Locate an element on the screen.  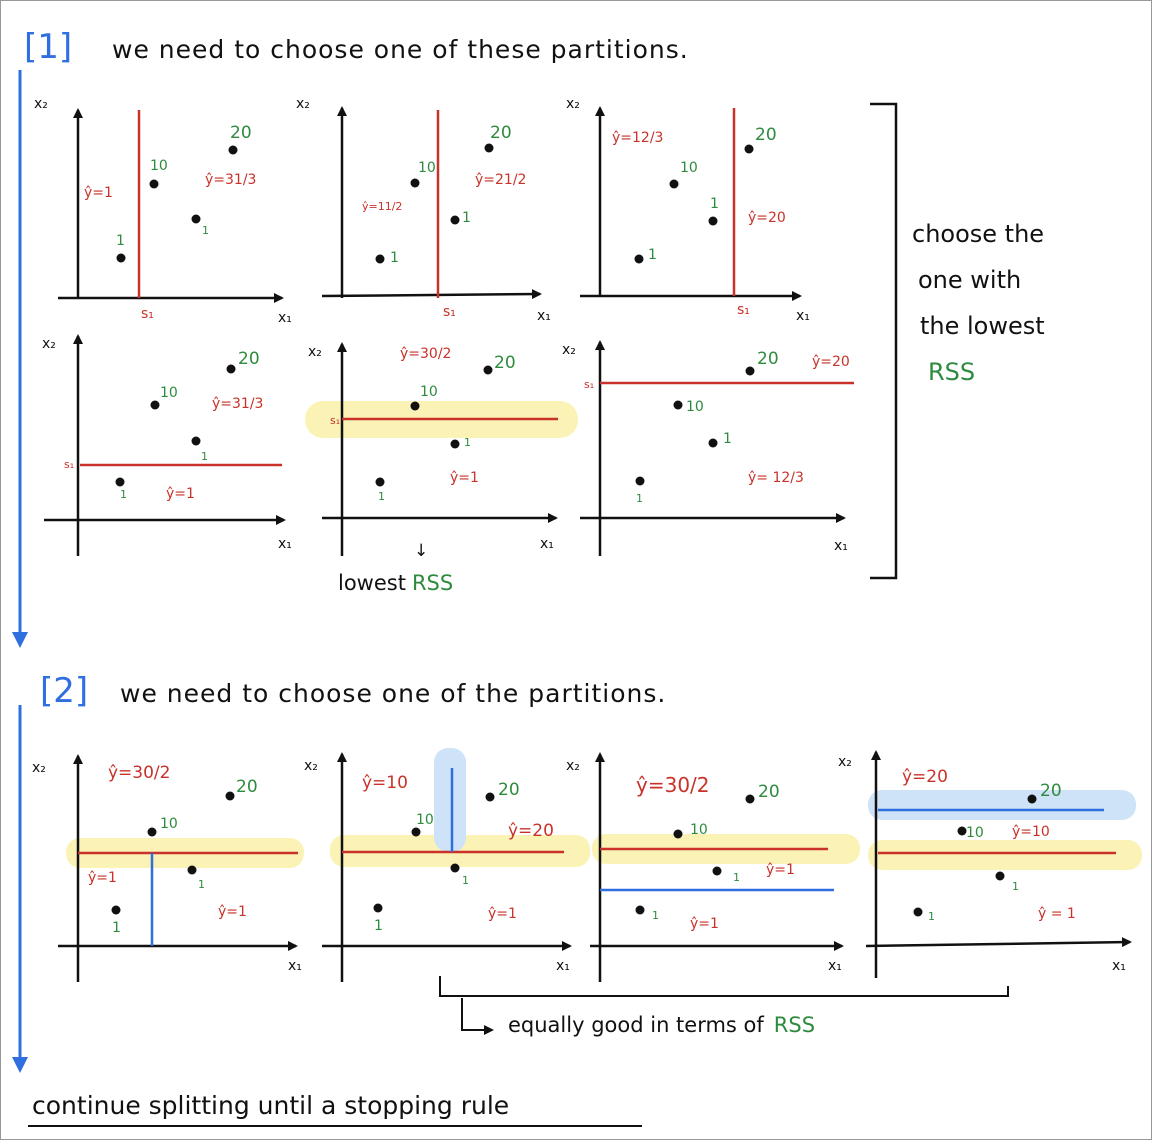
step1-panel-1: x₂ x₁ s₁ 1 10 20 1 ŷ=1 ŷ=31/3 is located at coordinates (163, 211).